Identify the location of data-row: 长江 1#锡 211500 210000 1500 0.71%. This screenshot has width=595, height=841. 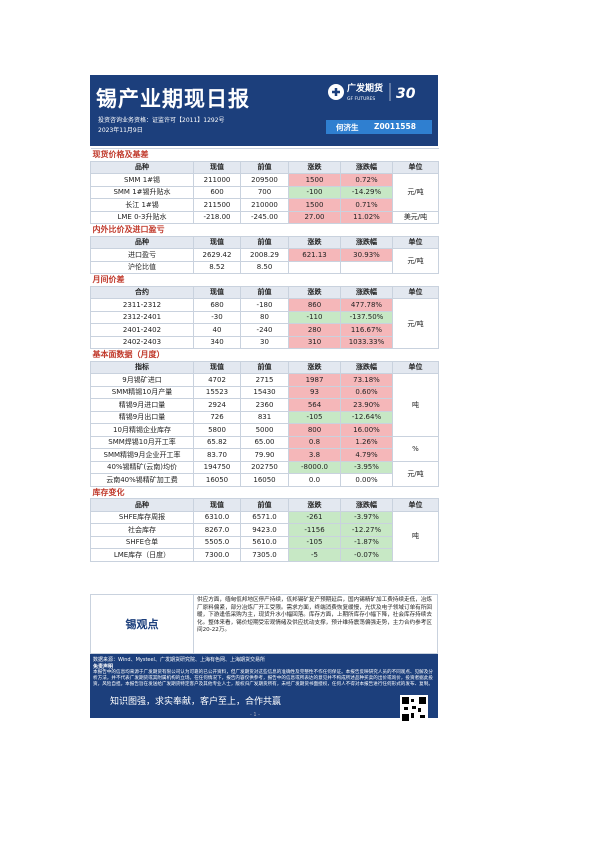
(264, 205).